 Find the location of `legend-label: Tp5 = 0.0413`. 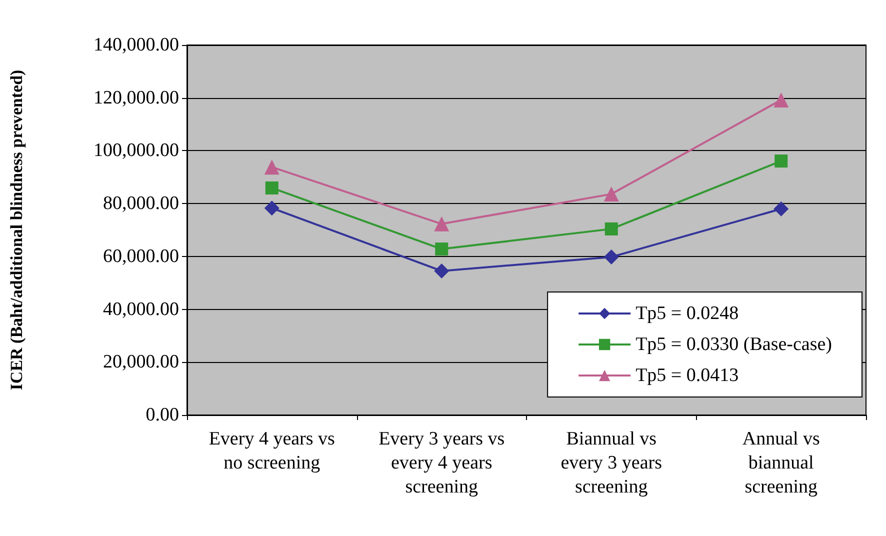

legend-label: Tp5 = 0.0413 is located at coordinates (687, 375).